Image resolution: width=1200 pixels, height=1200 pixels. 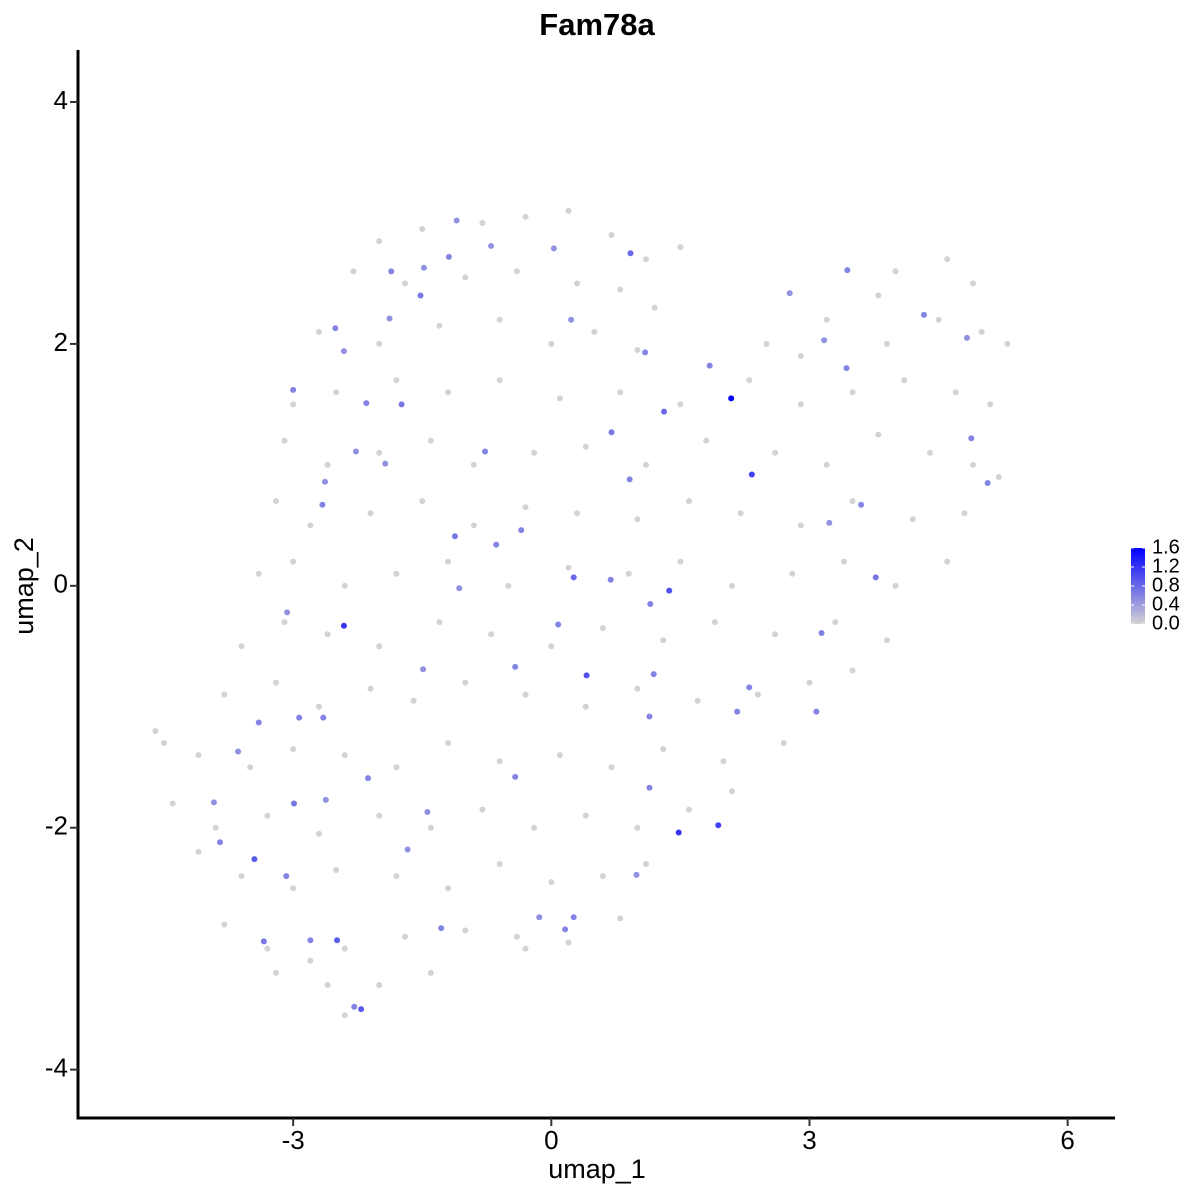 I want to click on colorbar-tick-label: 1.6, so click(x=1166, y=547).